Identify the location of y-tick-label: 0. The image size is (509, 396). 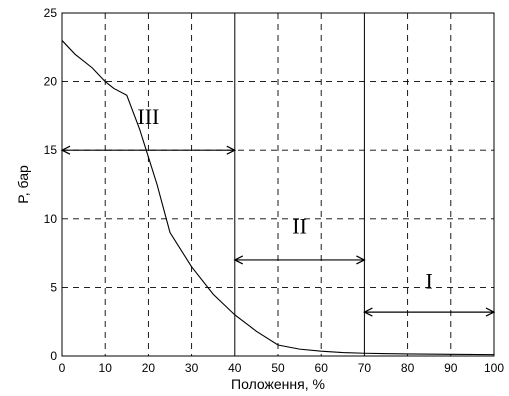
(53, 356).